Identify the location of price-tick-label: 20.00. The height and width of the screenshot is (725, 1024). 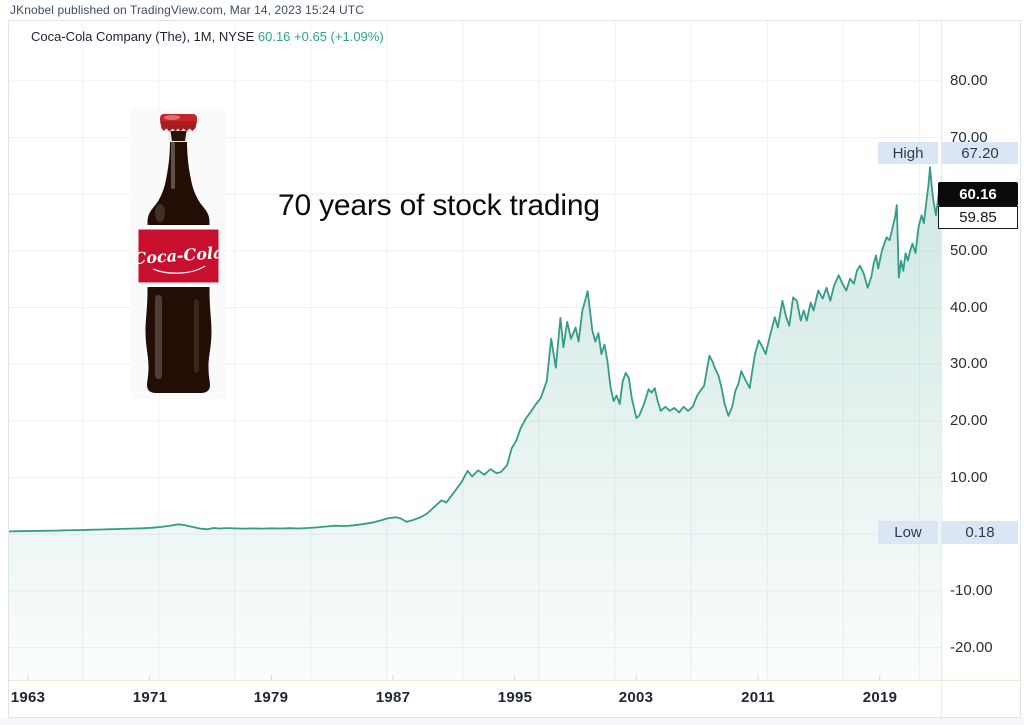
(969, 420).